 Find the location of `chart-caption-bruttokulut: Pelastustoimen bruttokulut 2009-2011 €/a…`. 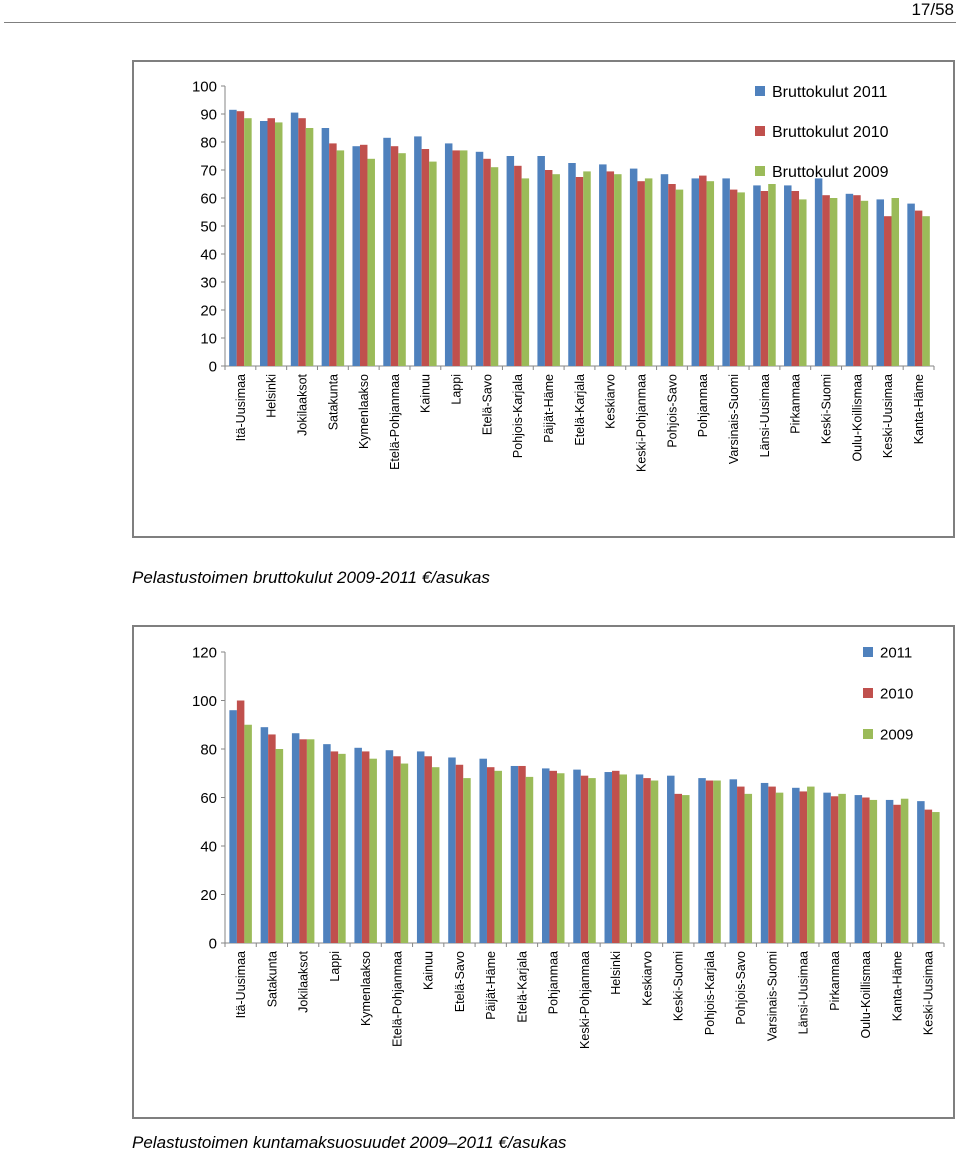

chart-caption-bruttokulut: Pelastustoimen bruttokulut 2009-2011 €/a… is located at coordinates (311, 577).